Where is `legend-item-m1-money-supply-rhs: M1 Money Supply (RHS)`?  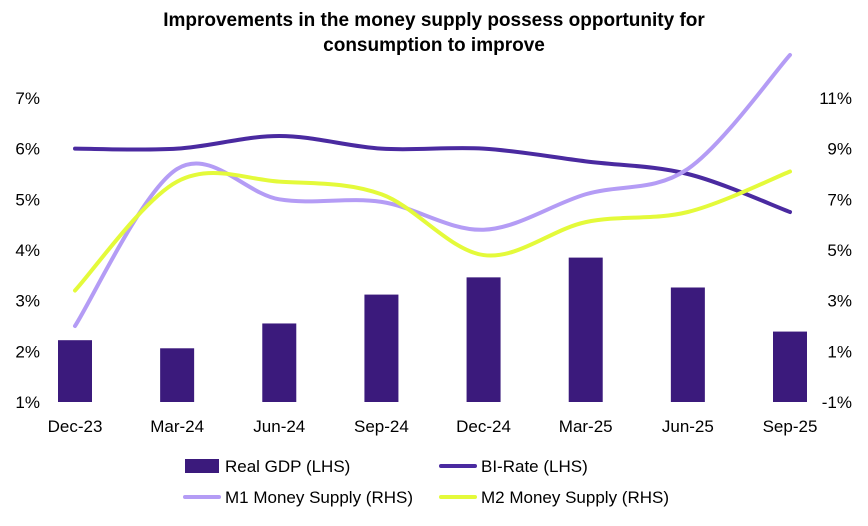
legend-item-m1-money-supply-rhs: M1 Money Supply (RHS) is located at coordinates (298, 497).